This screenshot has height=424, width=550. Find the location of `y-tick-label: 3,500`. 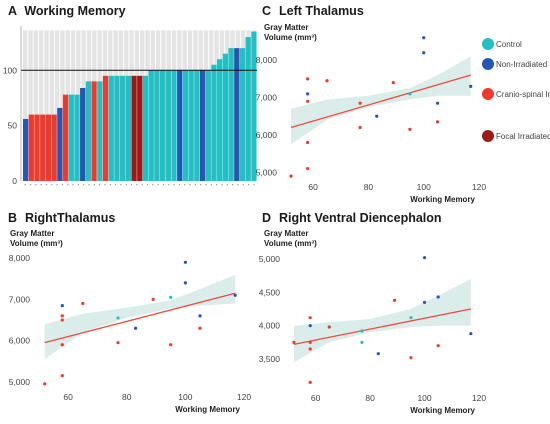

y-tick-label: 3,500 is located at coordinates (270, 359).